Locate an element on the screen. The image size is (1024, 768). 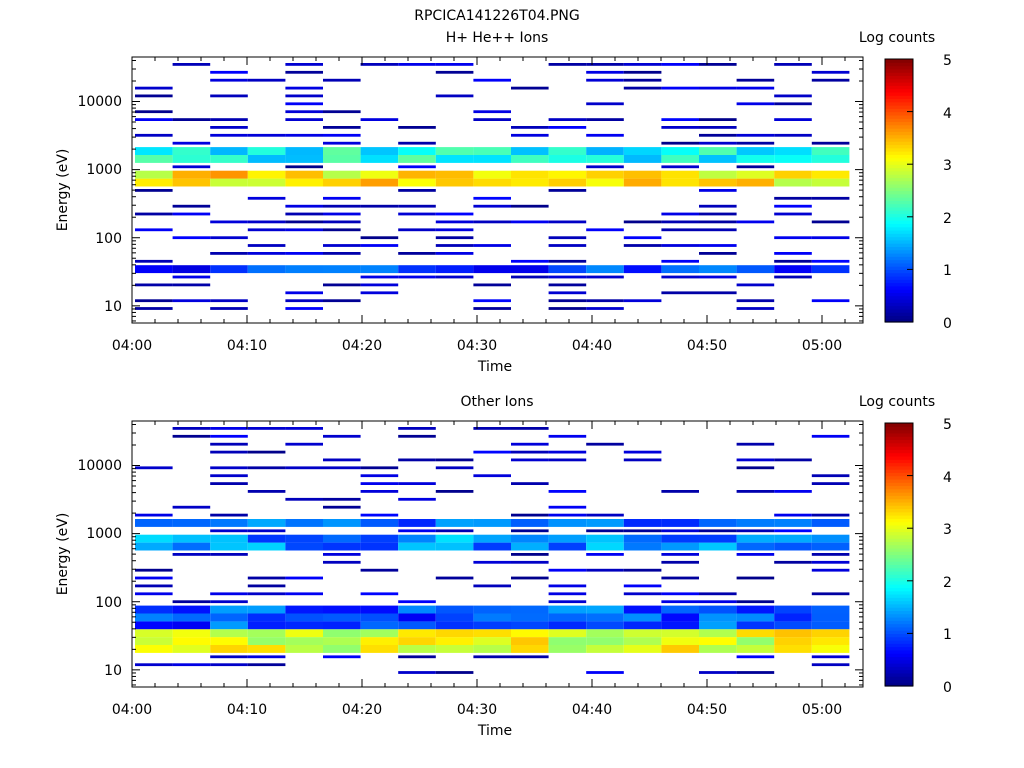
panel2-xtick-0450: 04:50 is located at coordinates (707, 710).